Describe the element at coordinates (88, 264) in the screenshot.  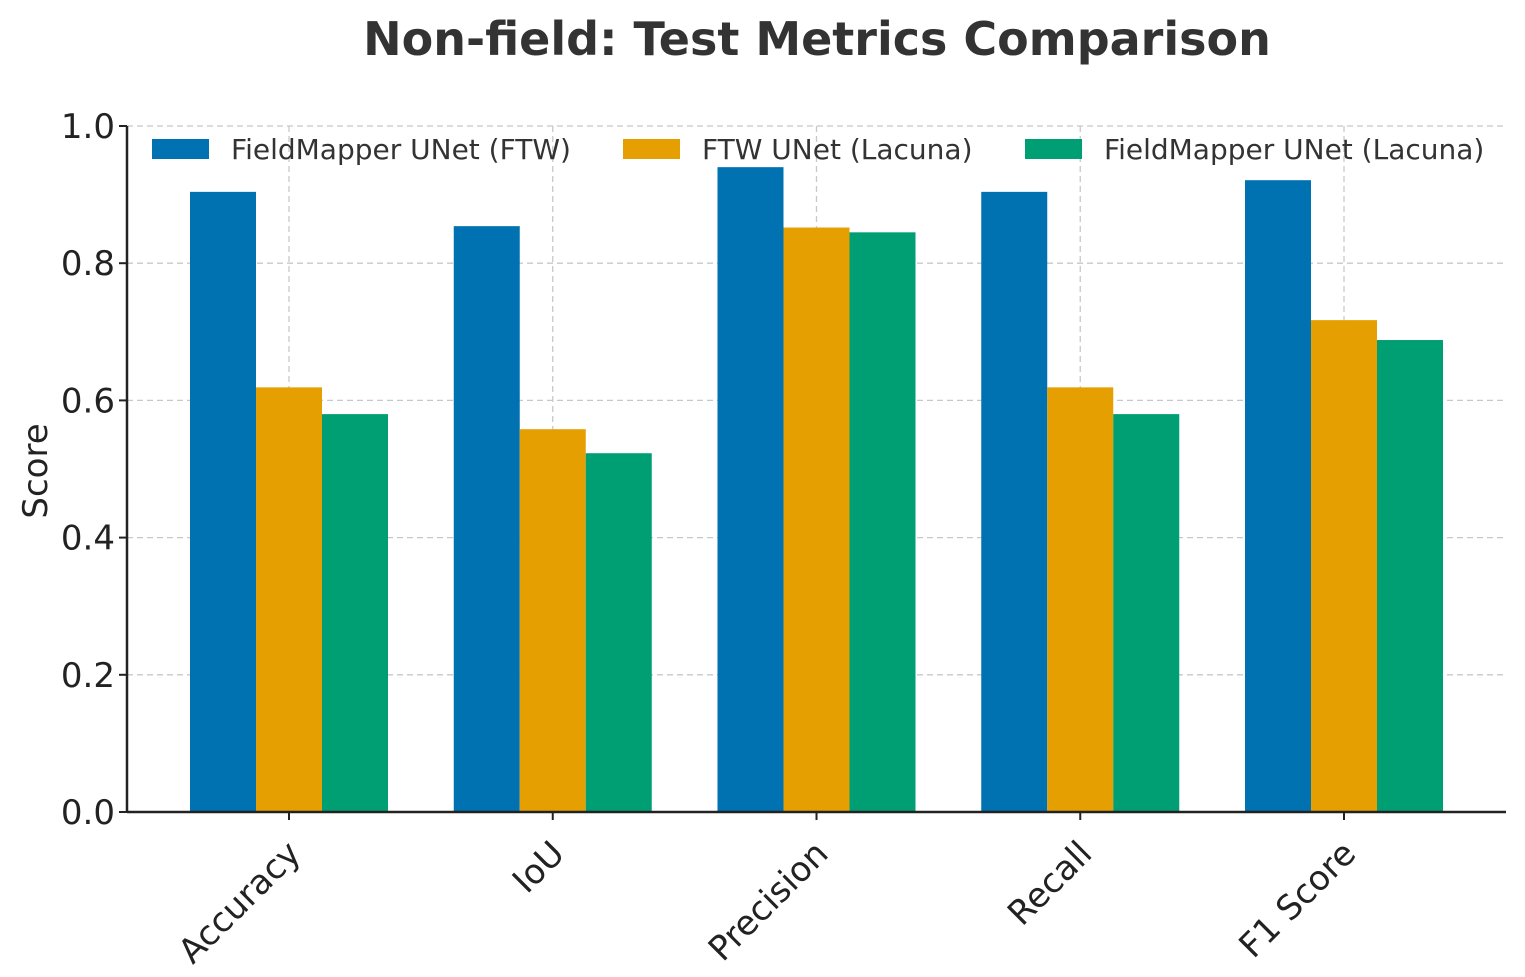
I see `y-tick-label: 0.8` at that location.